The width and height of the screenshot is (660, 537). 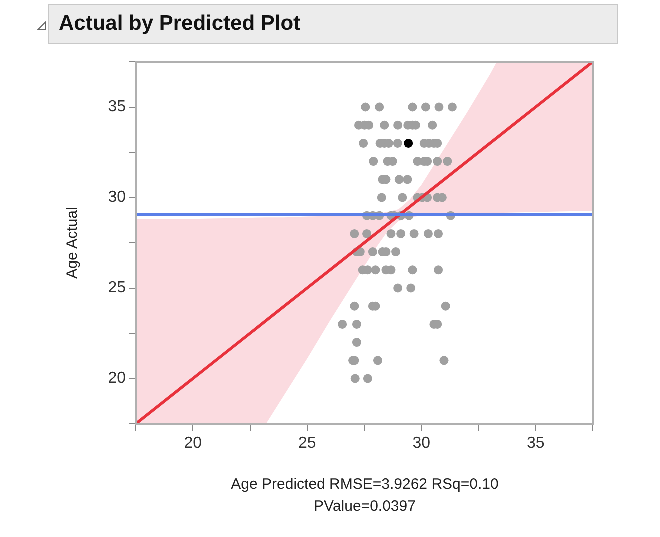 What do you see at coordinates (73, 243) in the screenshot?
I see `y-axis-title: Age Actual` at bounding box center [73, 243].